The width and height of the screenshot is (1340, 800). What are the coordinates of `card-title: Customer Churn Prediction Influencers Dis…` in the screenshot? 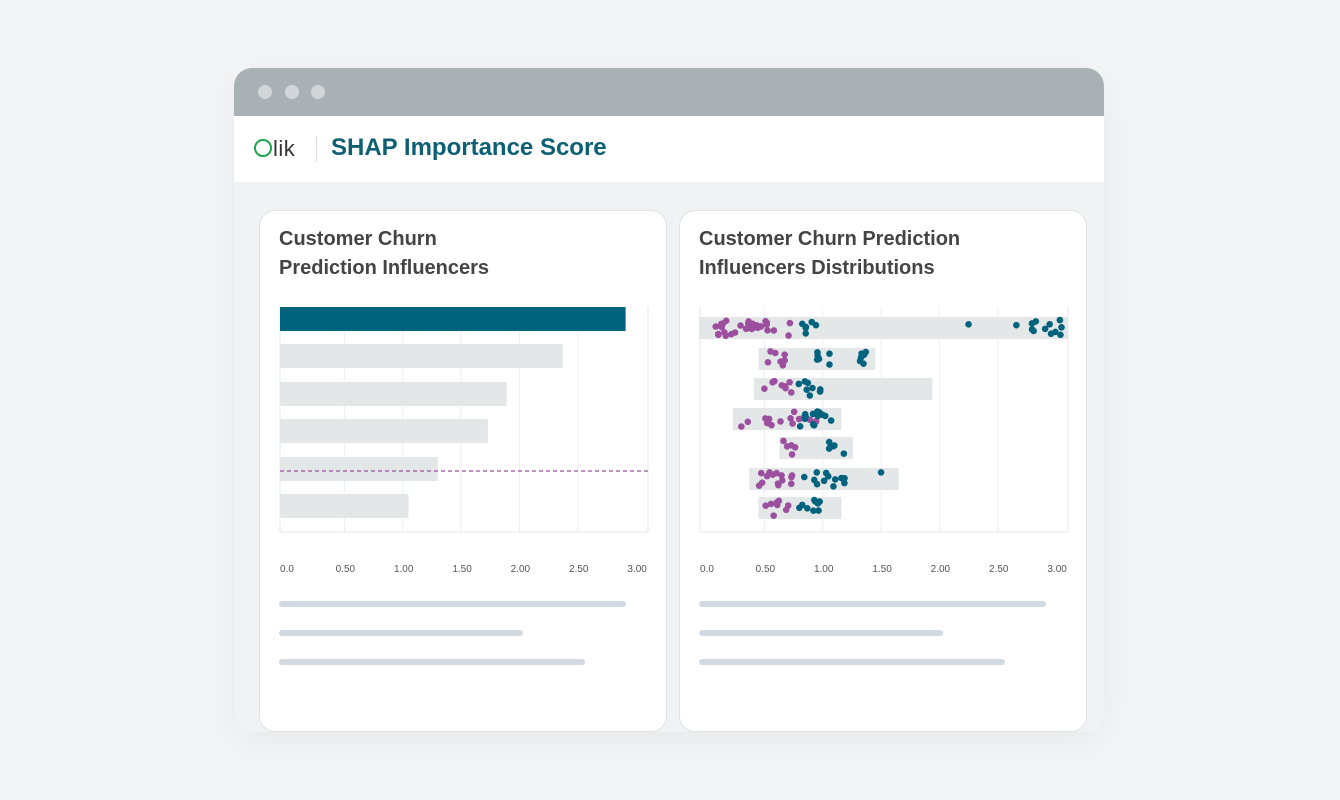 It's located at (830, 253).